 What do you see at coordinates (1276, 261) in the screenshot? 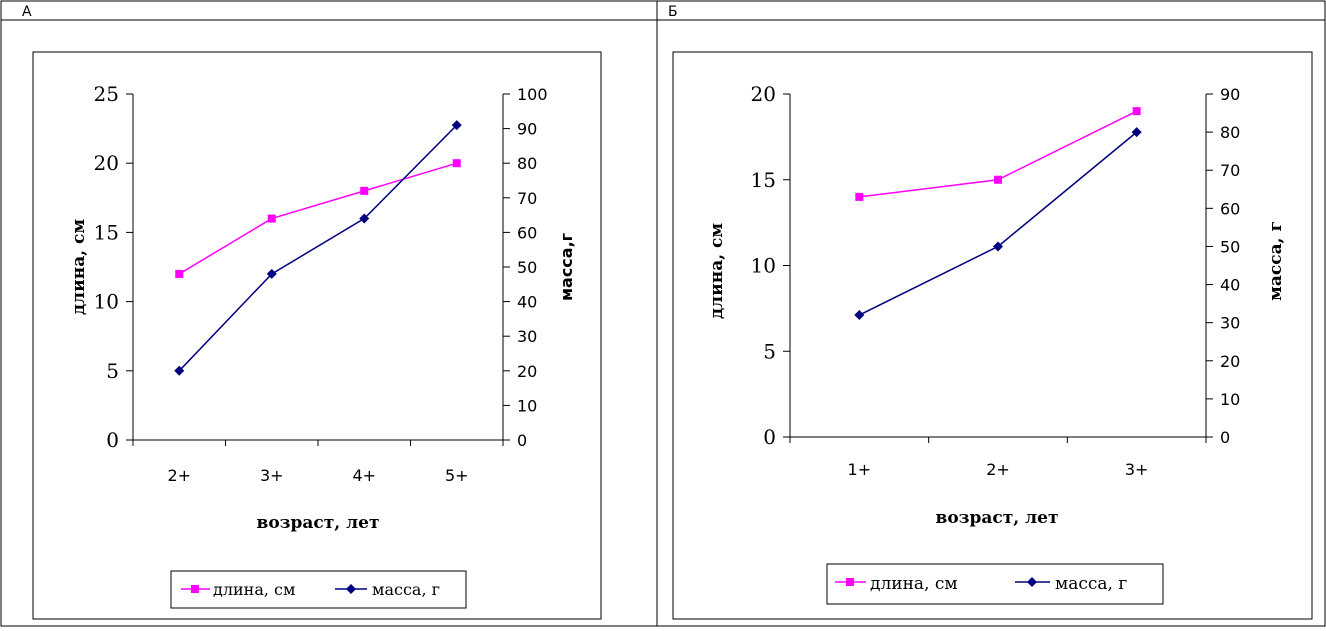
I see `chart-b-y2label: масса, г` at bounding box center [1276, 261].